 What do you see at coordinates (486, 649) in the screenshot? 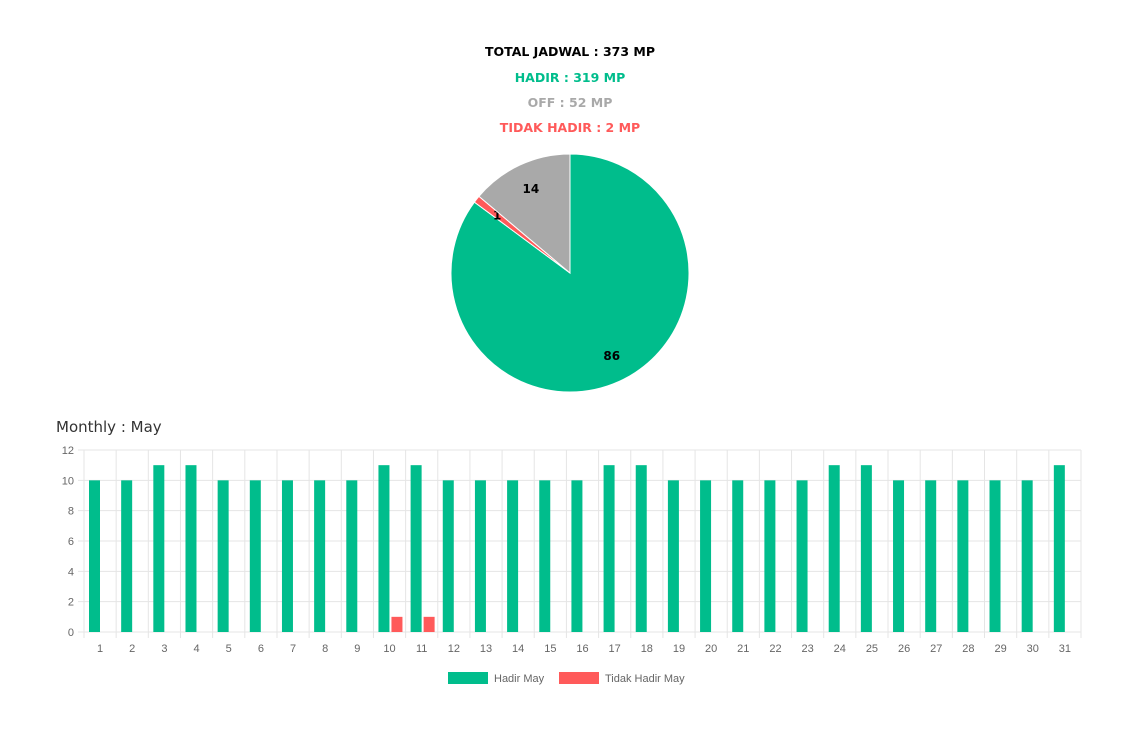
I see `x-tick-label: 13` at bounding box center [486, 649].